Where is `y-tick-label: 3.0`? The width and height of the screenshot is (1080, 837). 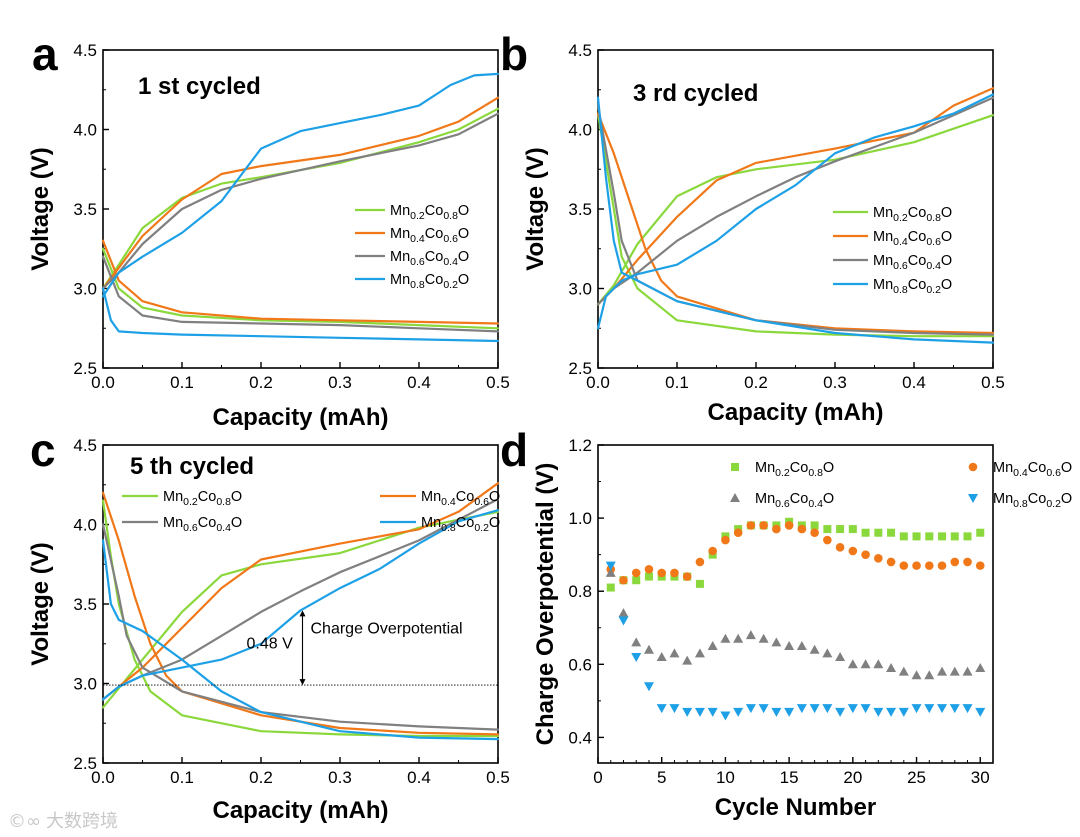
y-tick-label: 3.0 is located at coordinates (85, 289).